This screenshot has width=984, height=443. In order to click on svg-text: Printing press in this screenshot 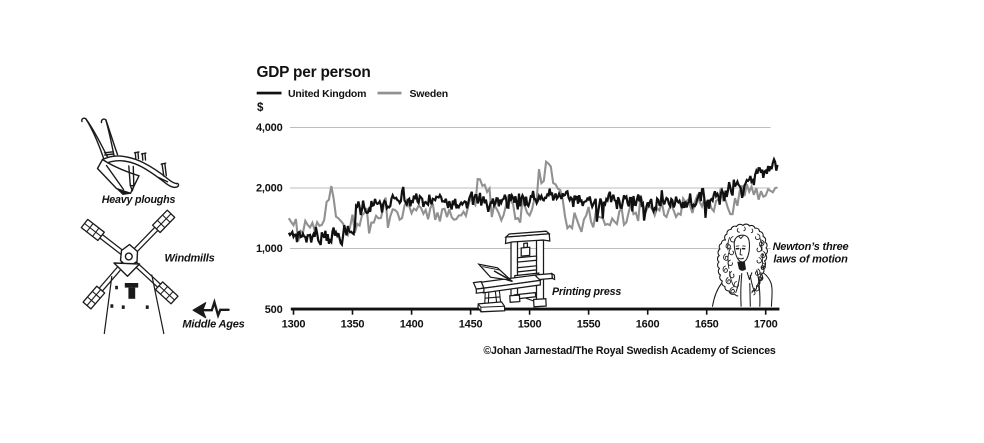, I will do `click(586, 292)`.